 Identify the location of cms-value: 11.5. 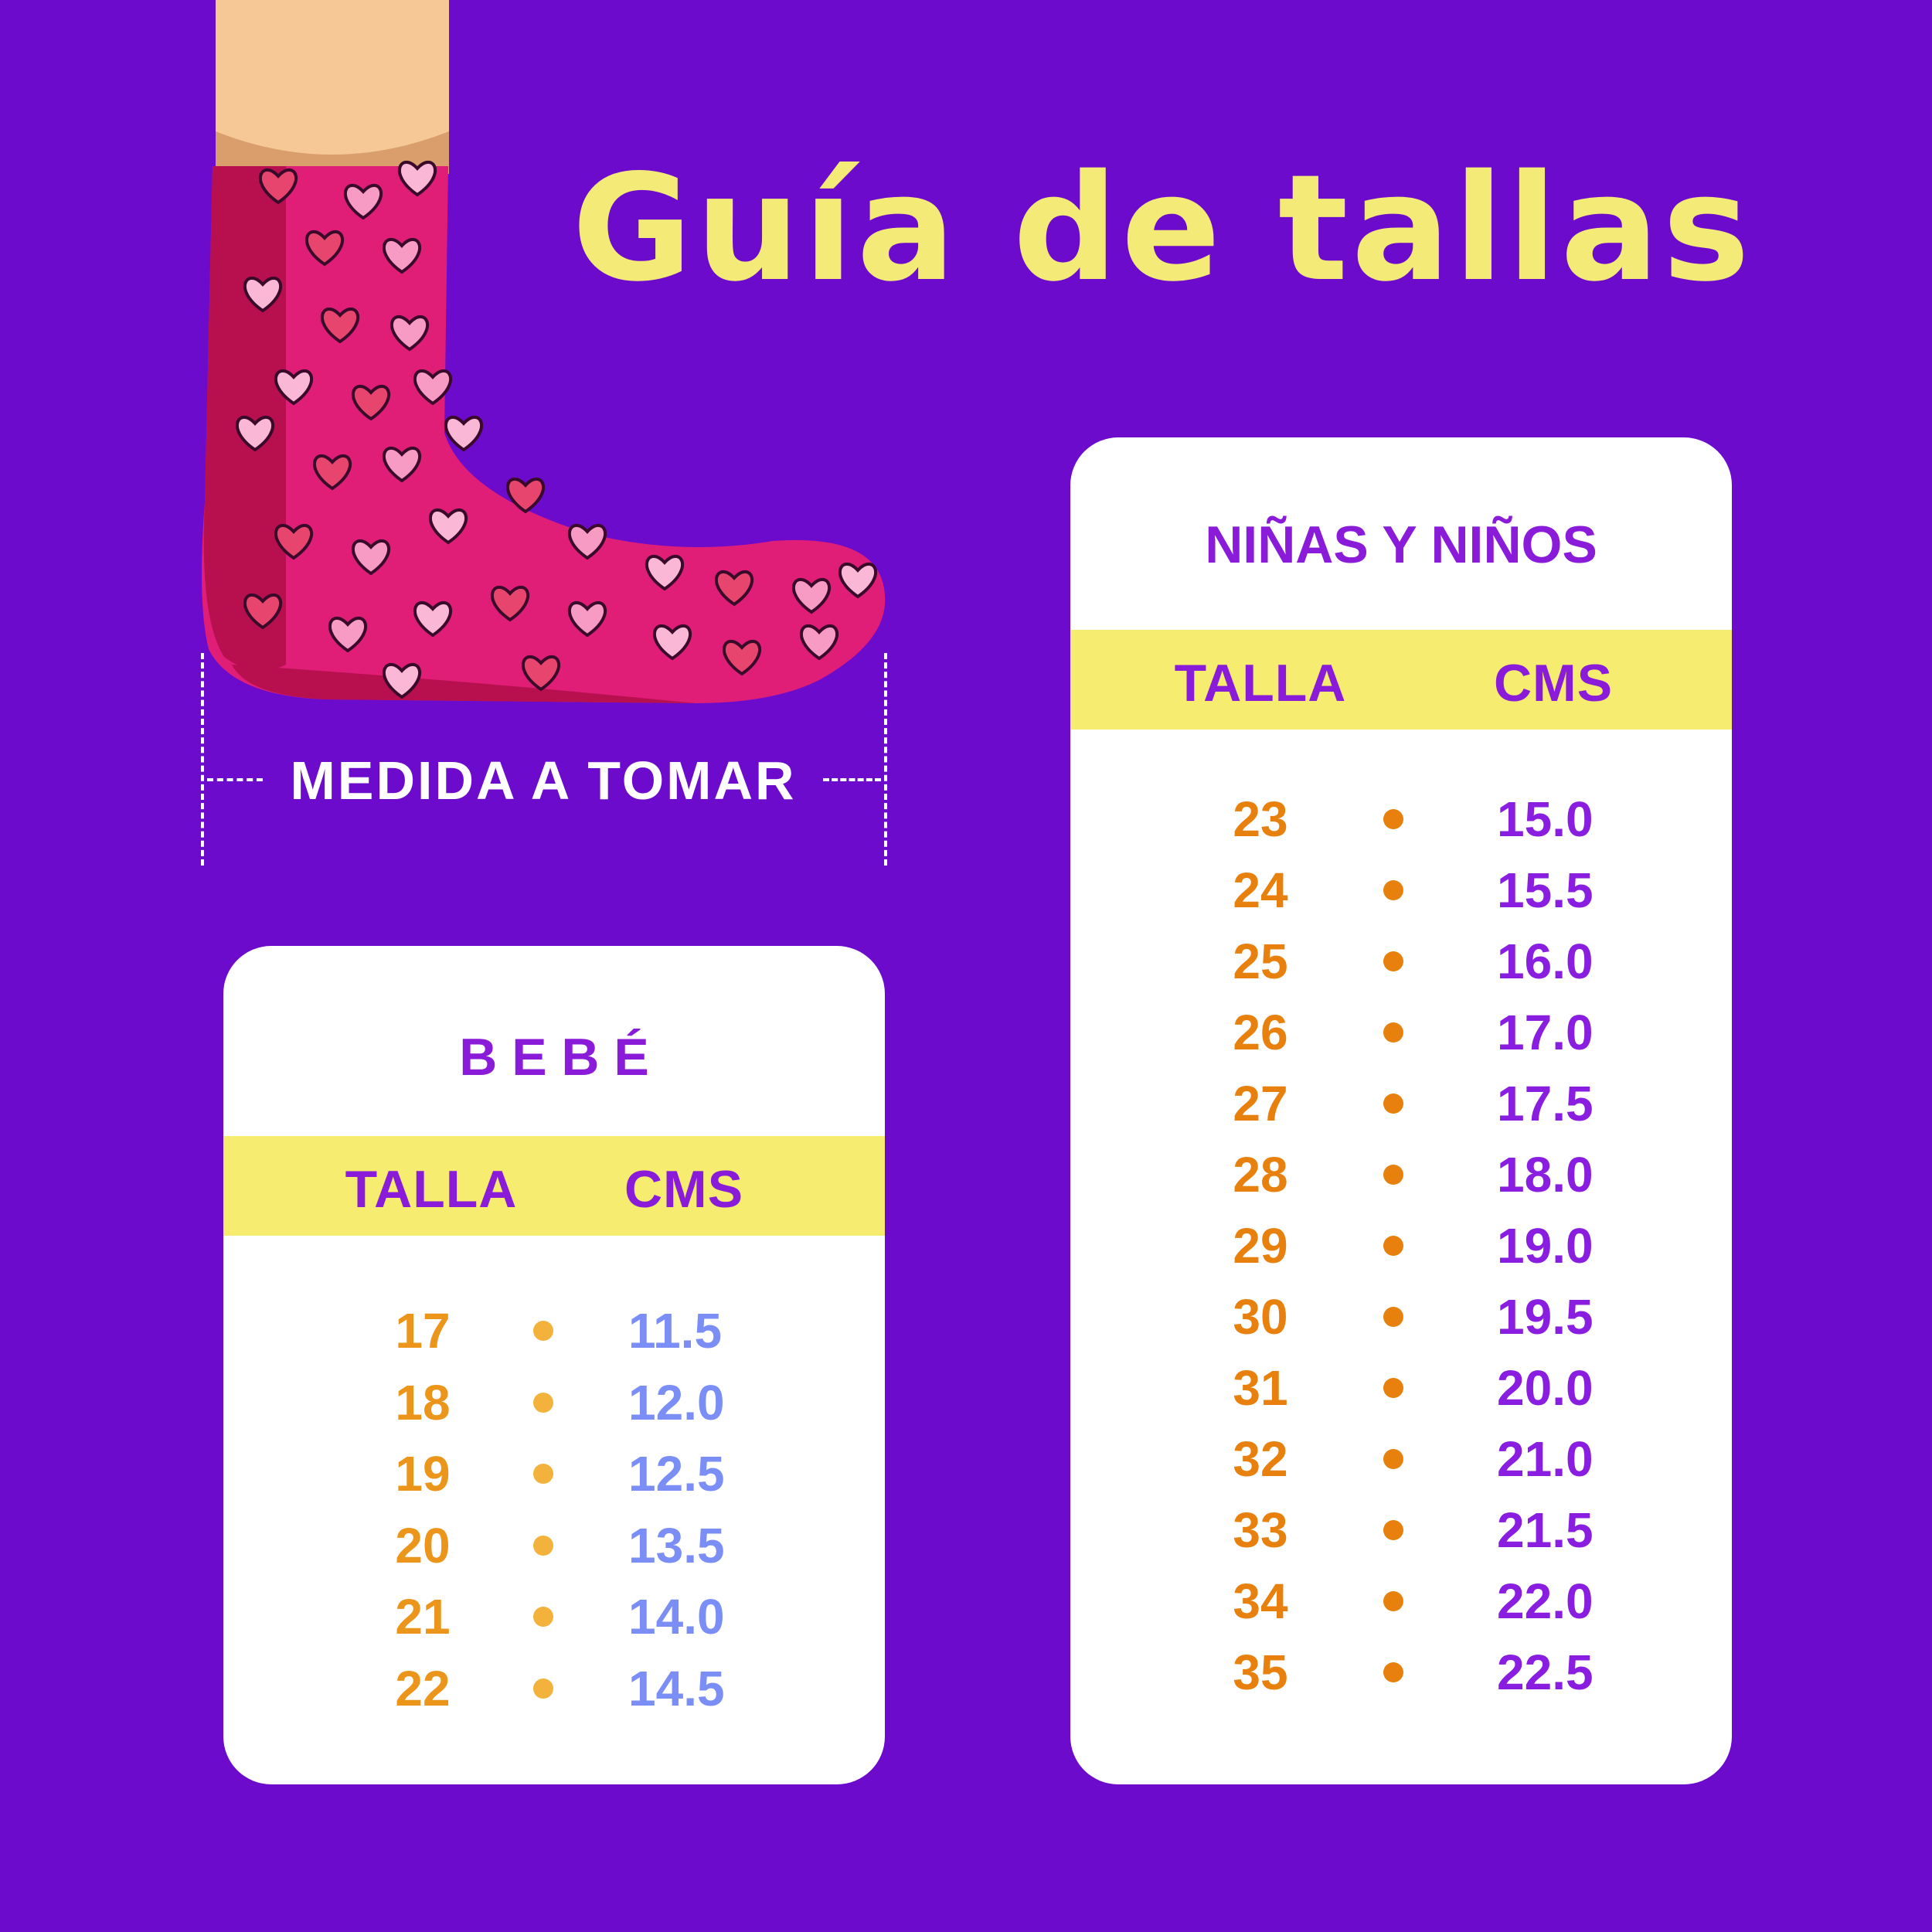
(675, 1331).